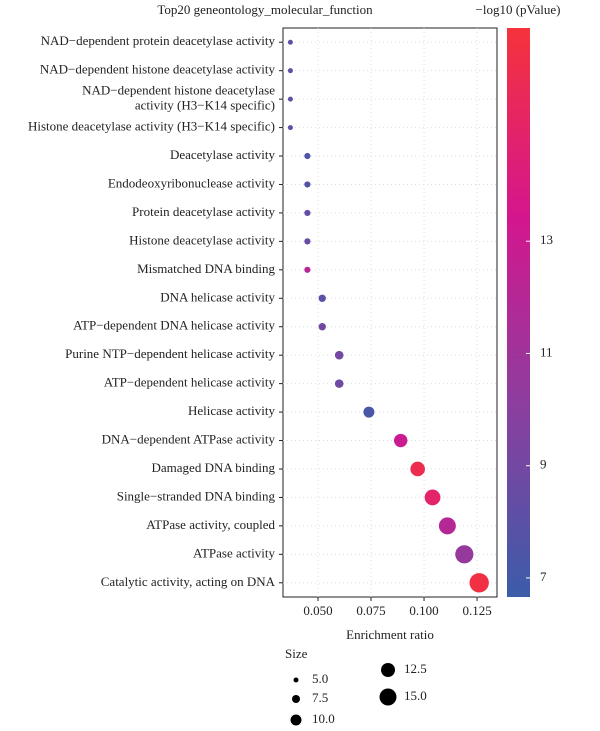 This screenshot has height=731, width=600. I want to click on size-legend-label: 12.5, so click(415, 668).